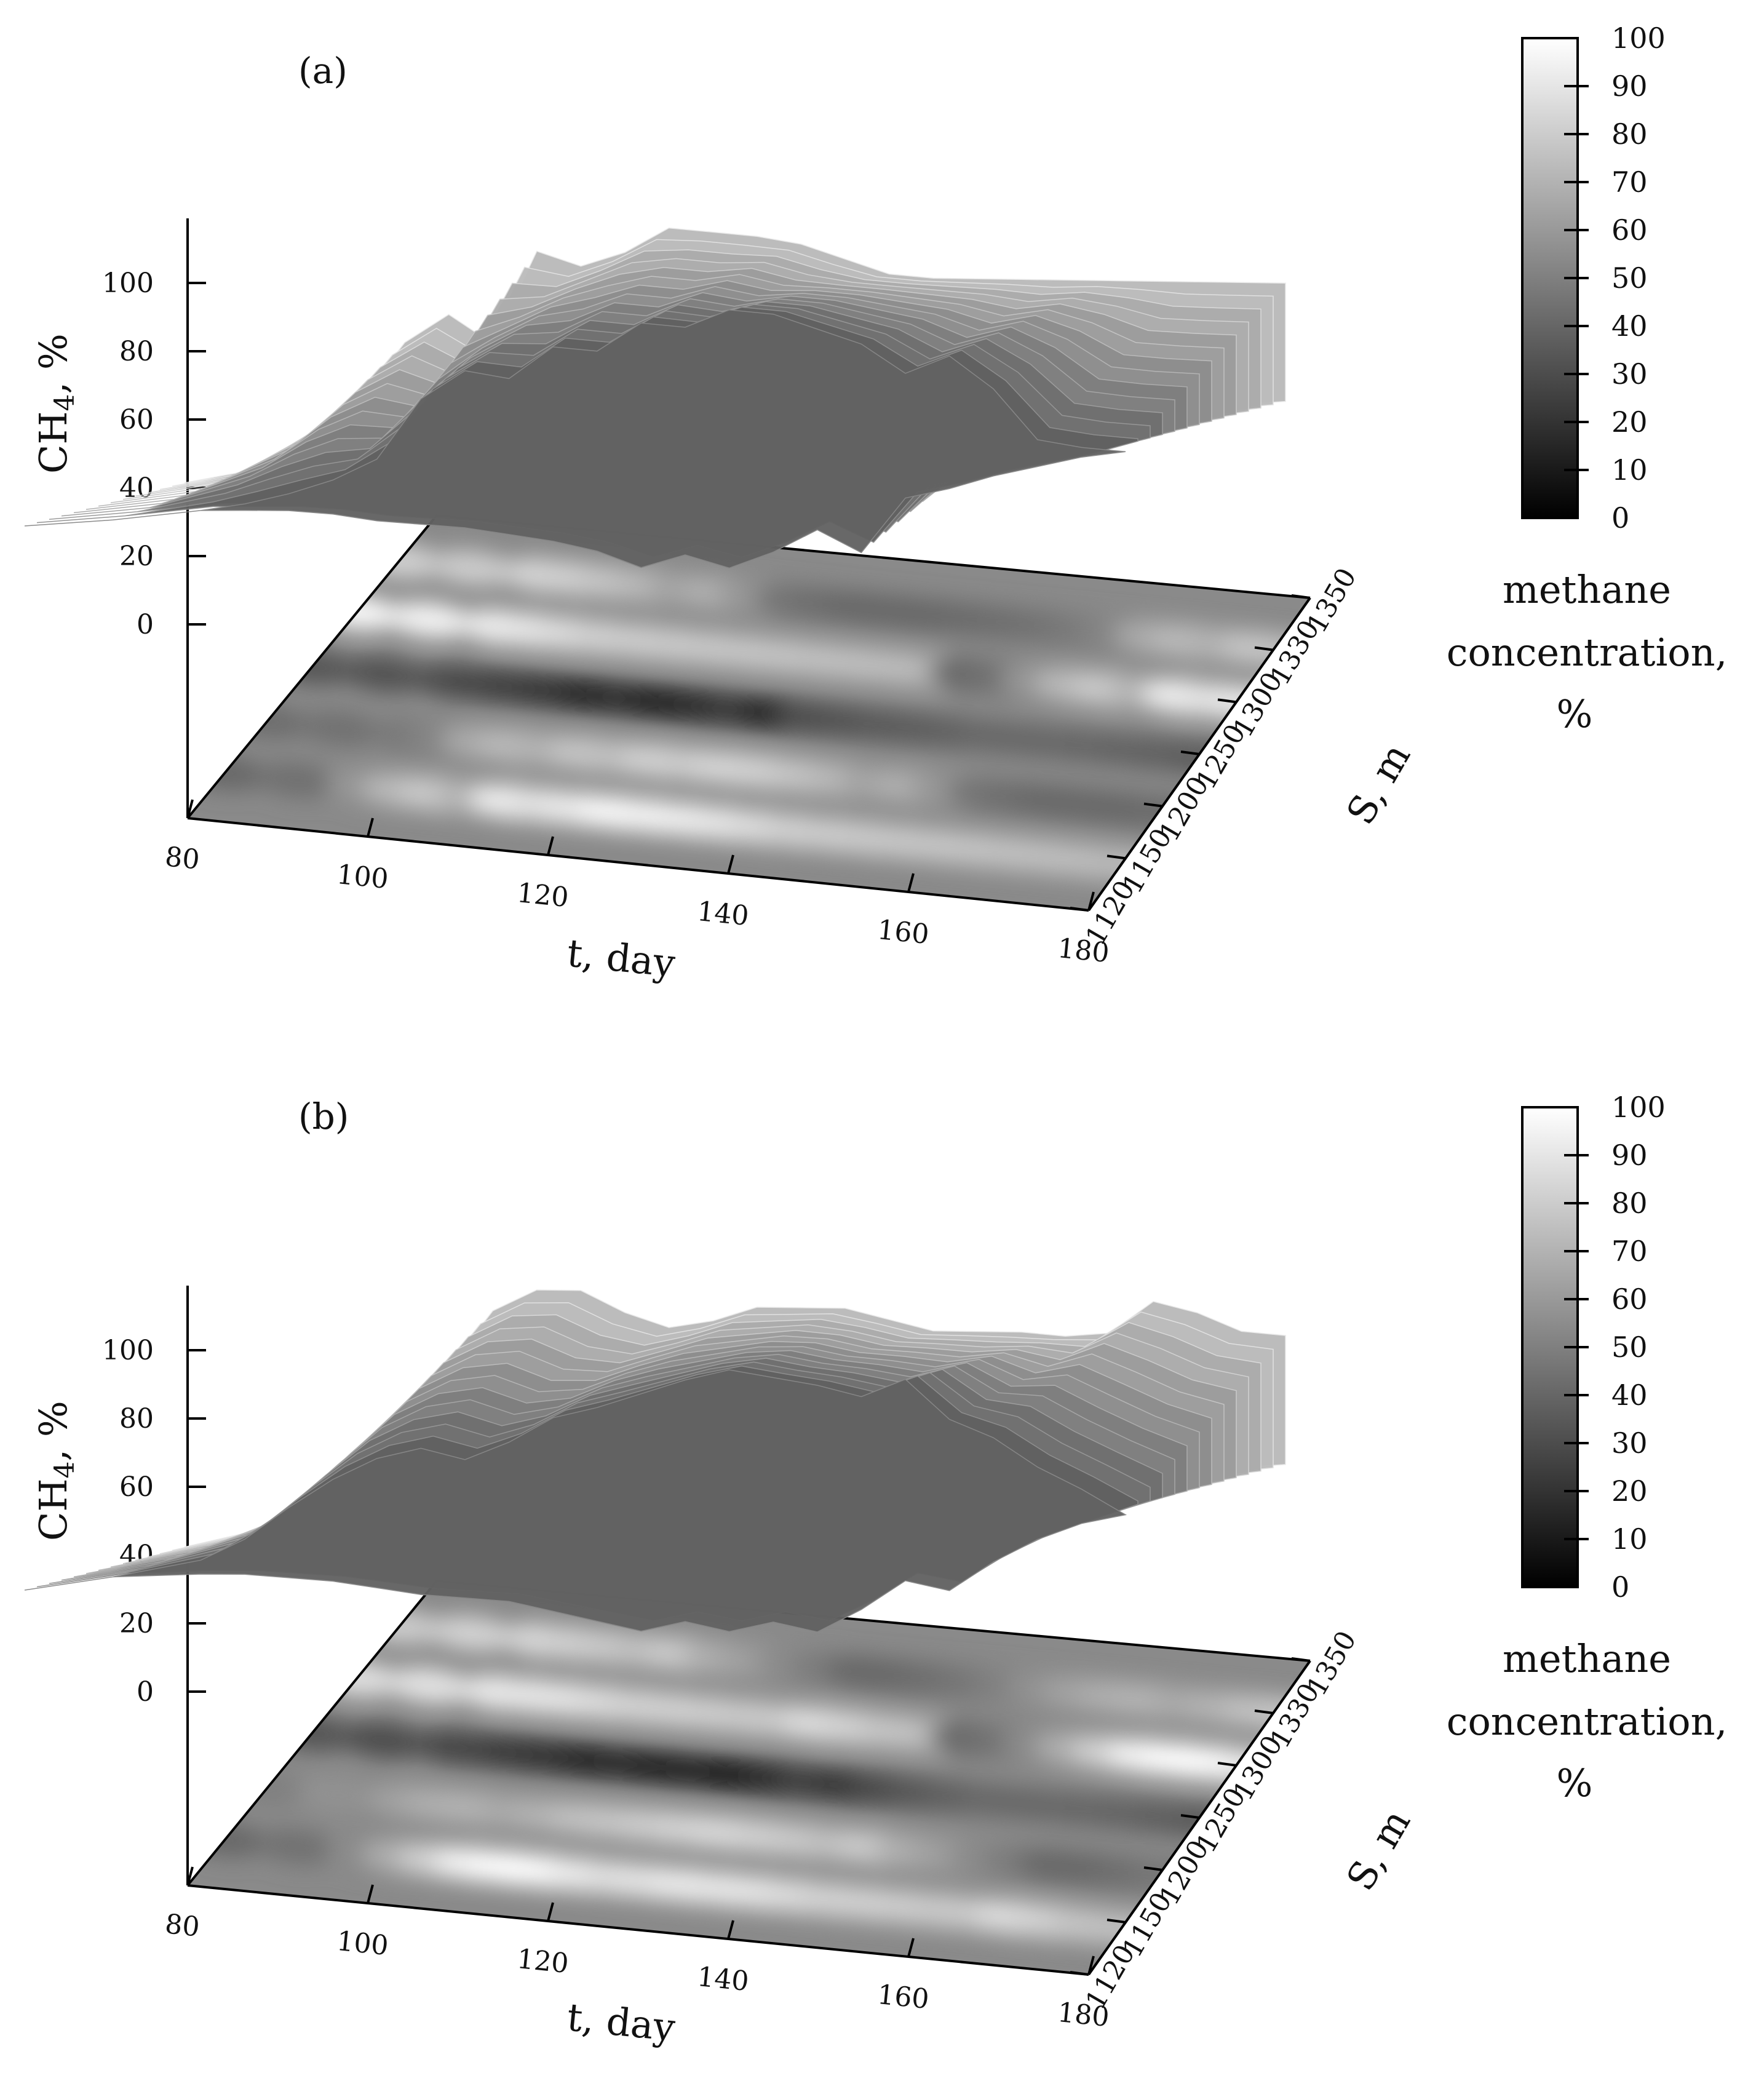 This screenshot has width=1764, height=2073. What do you see at coordinates (1629, 326) in the screenshot?
I see `colorbar-tick-label: 40` at bounding box center [1629, 326].